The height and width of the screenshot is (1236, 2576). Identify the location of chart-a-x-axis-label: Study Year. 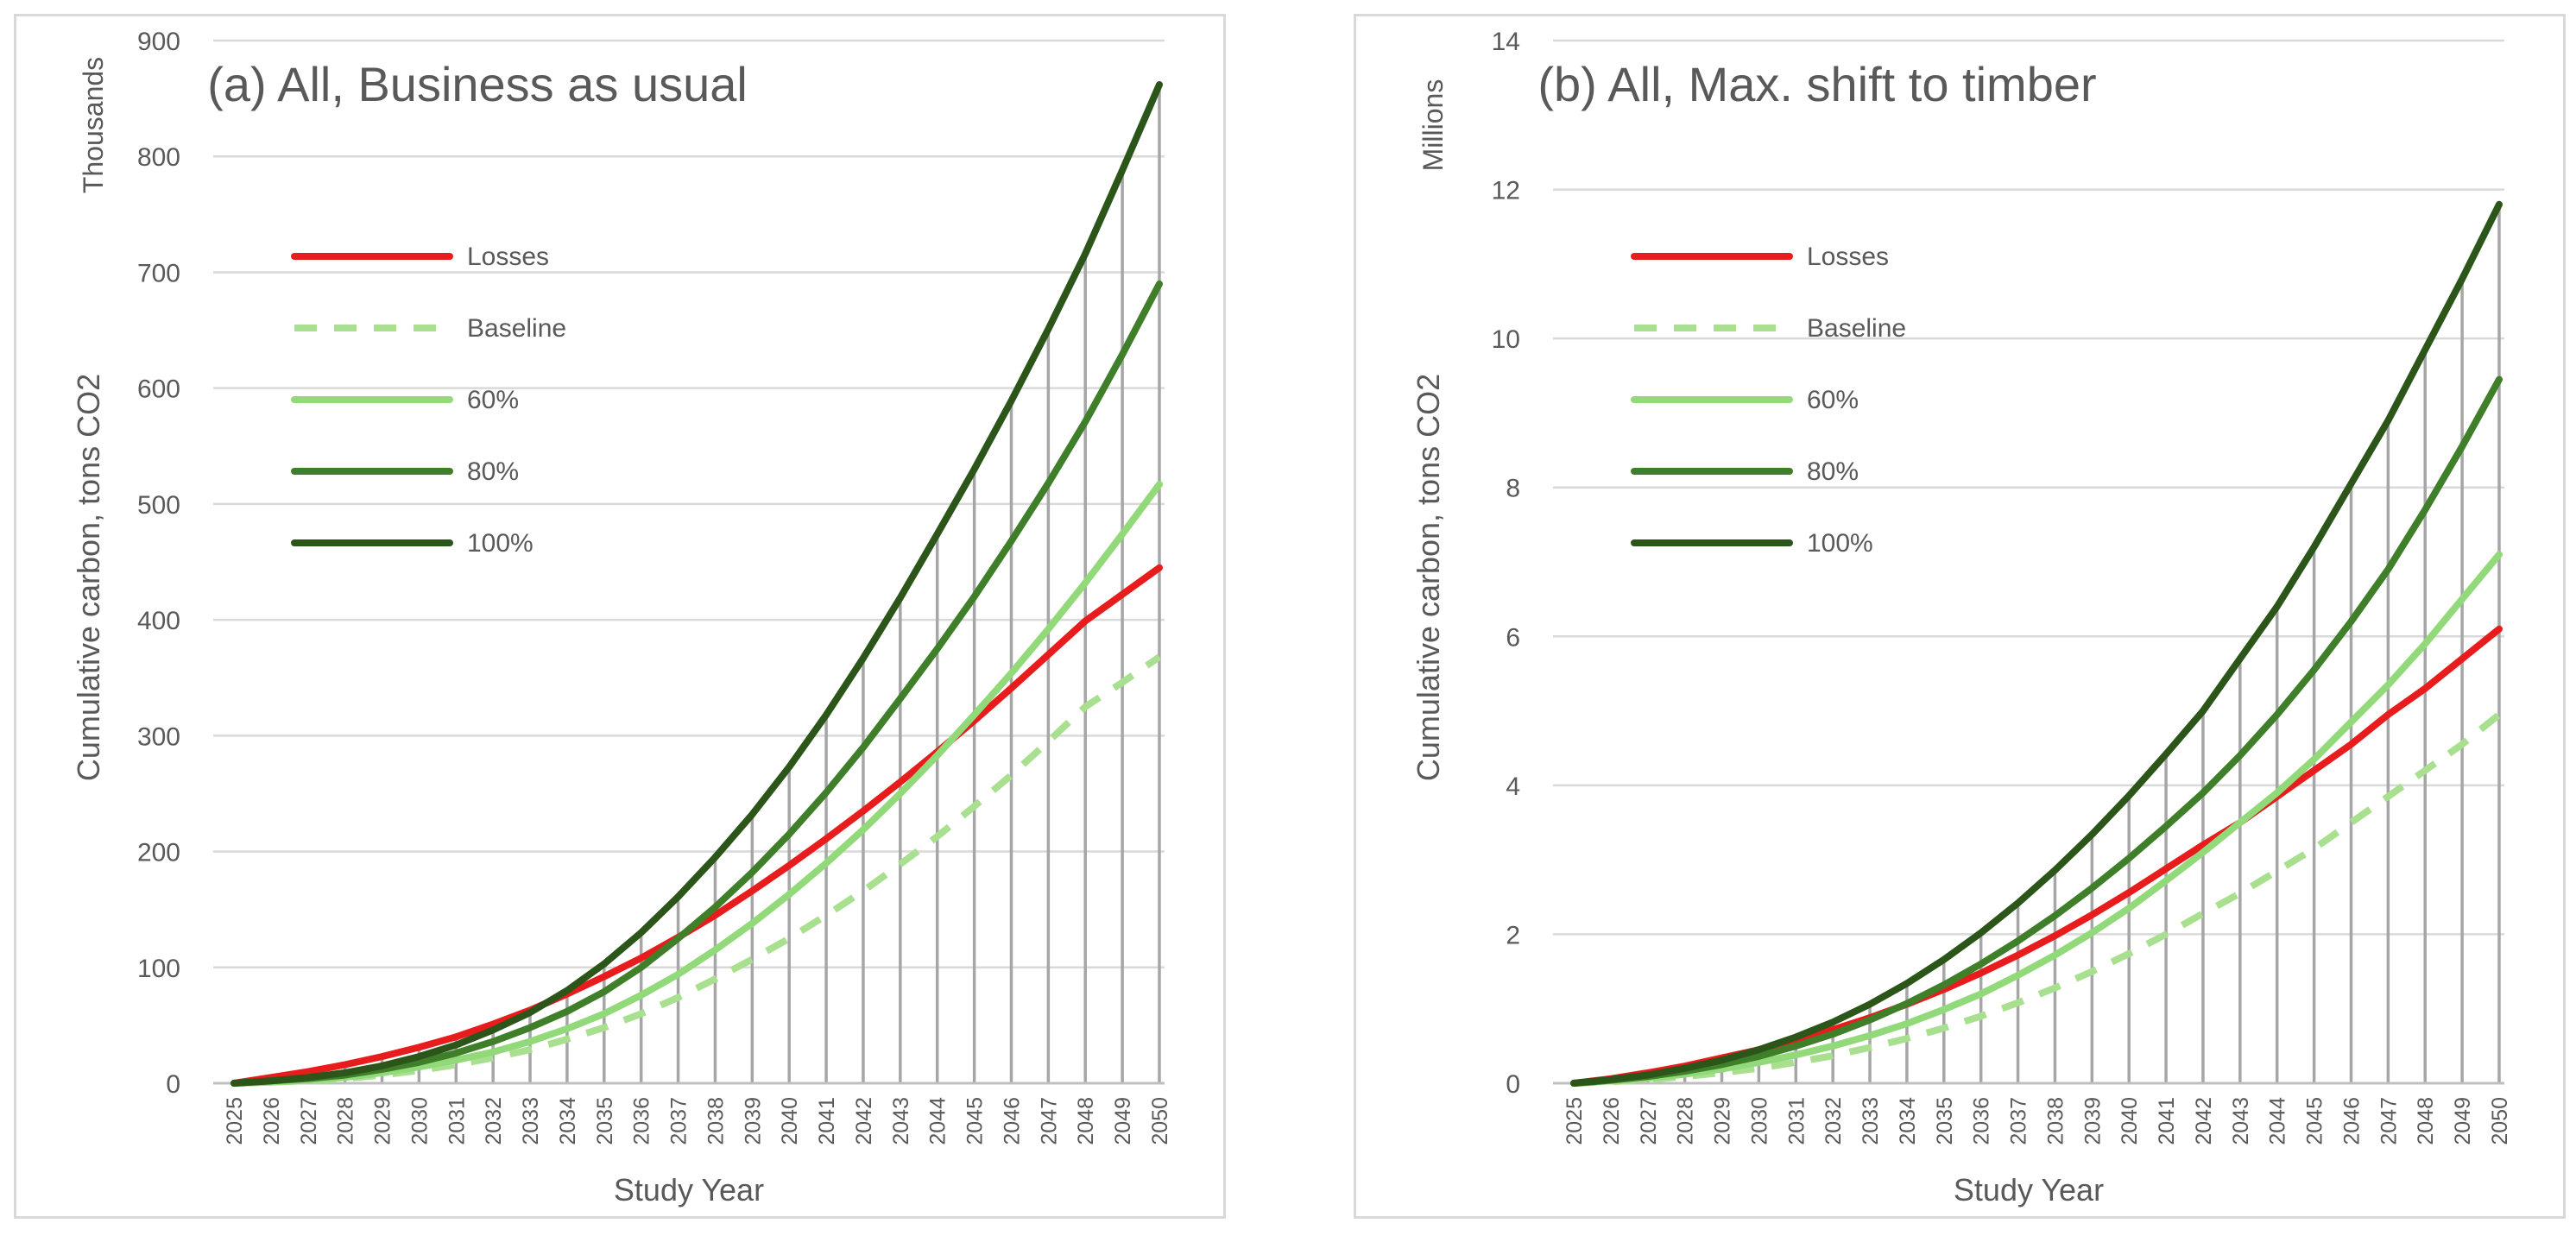
(689, 1190).